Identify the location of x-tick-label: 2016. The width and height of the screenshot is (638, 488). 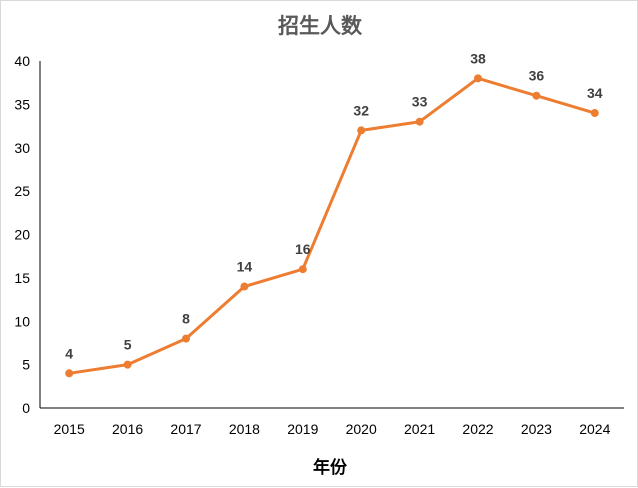
(127, 429).